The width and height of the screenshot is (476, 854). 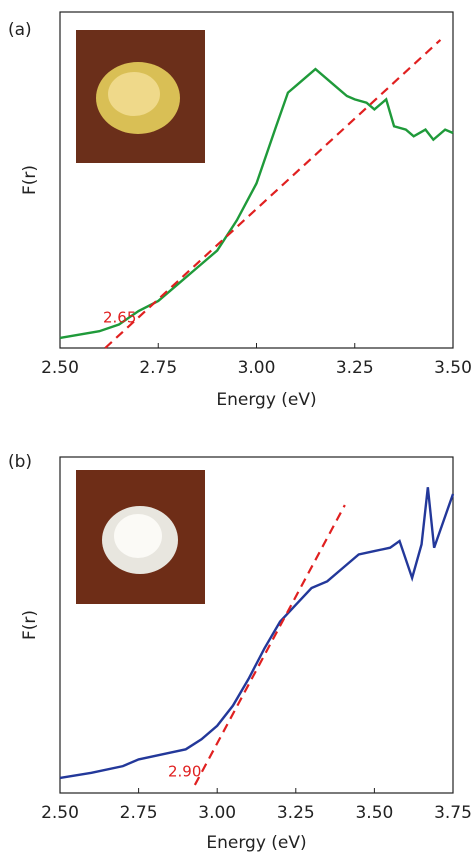 I want to click on panel-label: (a), so click(x=20, y=30).